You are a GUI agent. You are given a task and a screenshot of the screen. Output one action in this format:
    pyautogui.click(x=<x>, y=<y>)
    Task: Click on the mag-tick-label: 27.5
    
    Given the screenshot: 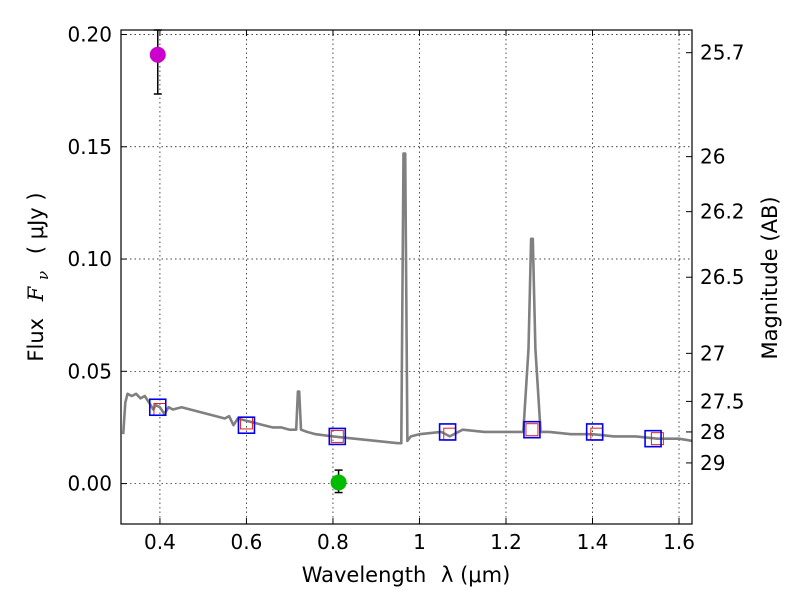 What is the action you would take?
    pyautogui.click(x=722, y=401)
    